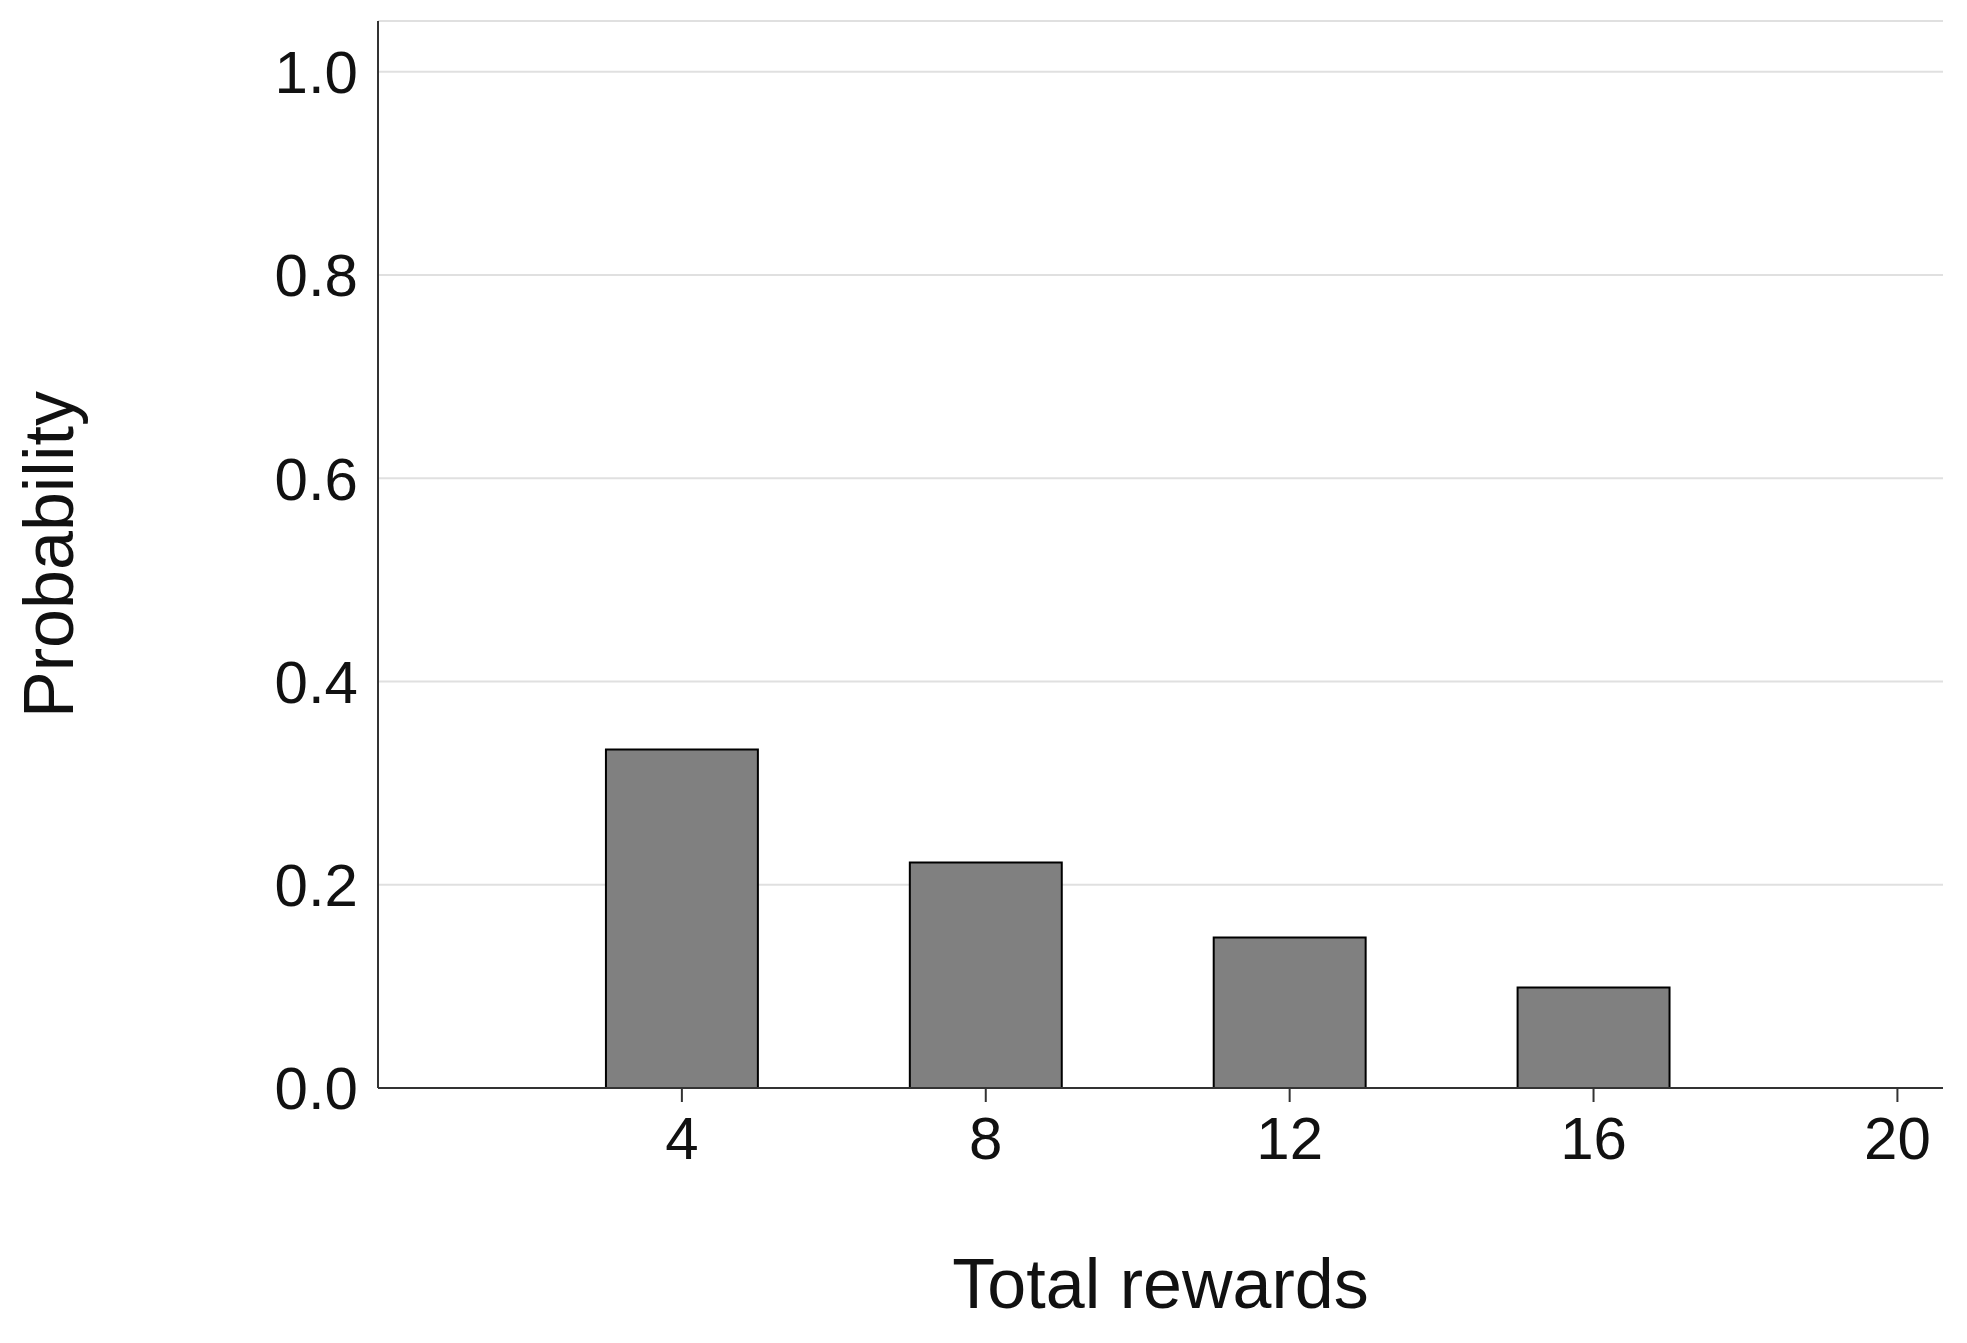 The height and width of the screenshot is (1343, 1967). What do you see at coordinates (1593, 1138) in the screenshot?
I see `x-tick-label: 16` at bounding box center [1593, 1138].